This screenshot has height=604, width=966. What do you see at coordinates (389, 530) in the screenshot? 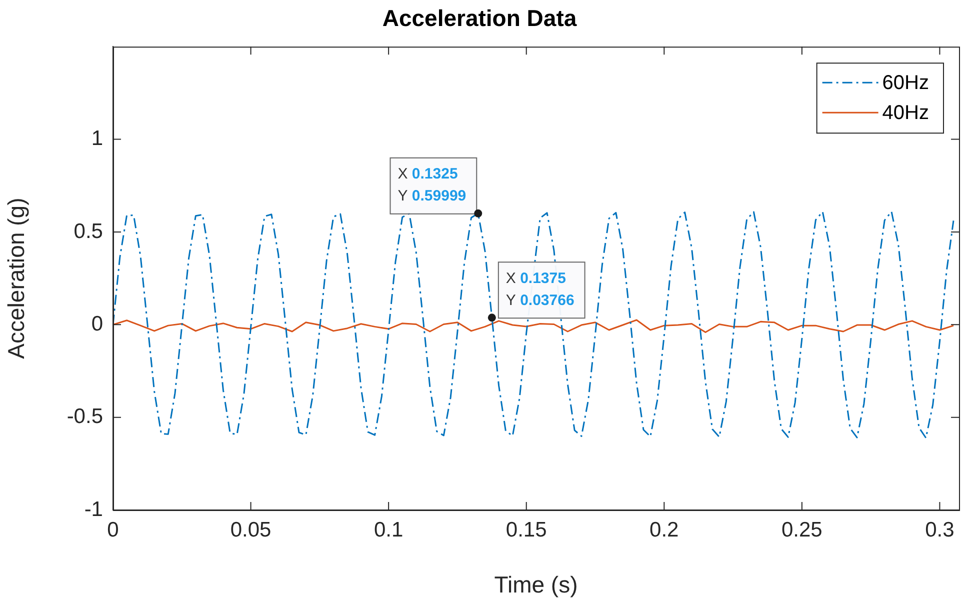
I see `x-tick-label: 0.1` at bounding box center [389, 530].